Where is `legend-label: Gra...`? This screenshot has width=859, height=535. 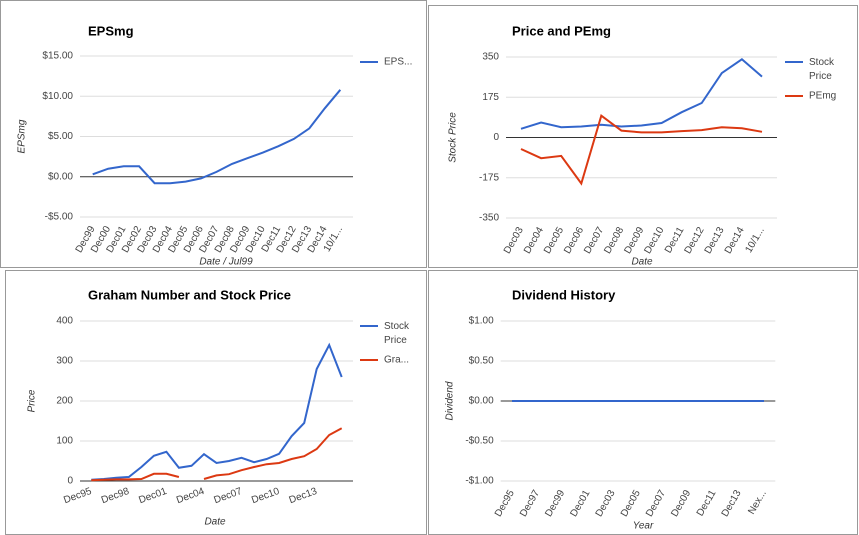 legend-label: Gra... is located at coordinates (396, 360).